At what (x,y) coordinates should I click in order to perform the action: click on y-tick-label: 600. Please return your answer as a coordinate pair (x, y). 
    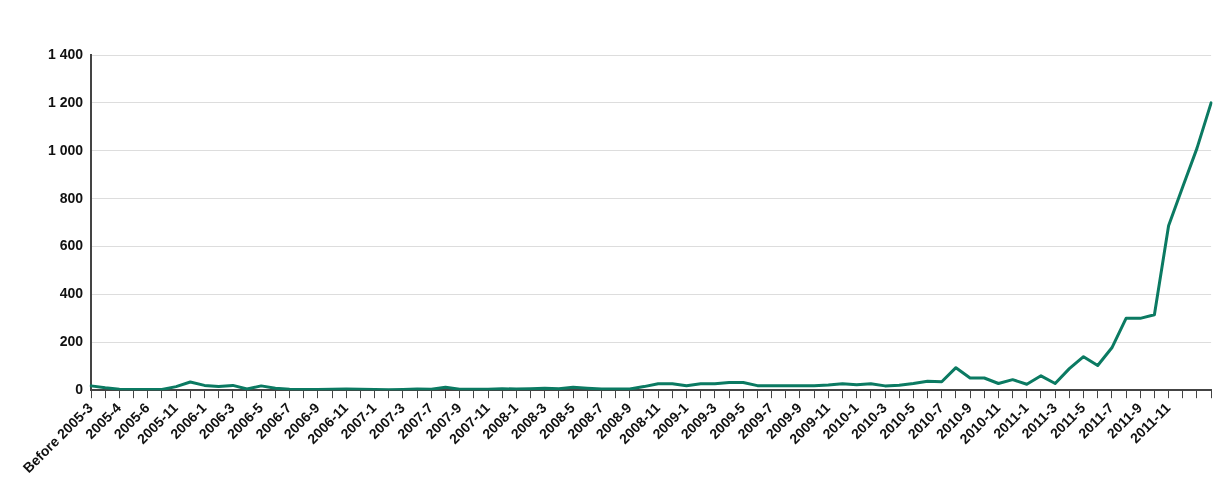
    Looking at the image, I should click on (71, 245).